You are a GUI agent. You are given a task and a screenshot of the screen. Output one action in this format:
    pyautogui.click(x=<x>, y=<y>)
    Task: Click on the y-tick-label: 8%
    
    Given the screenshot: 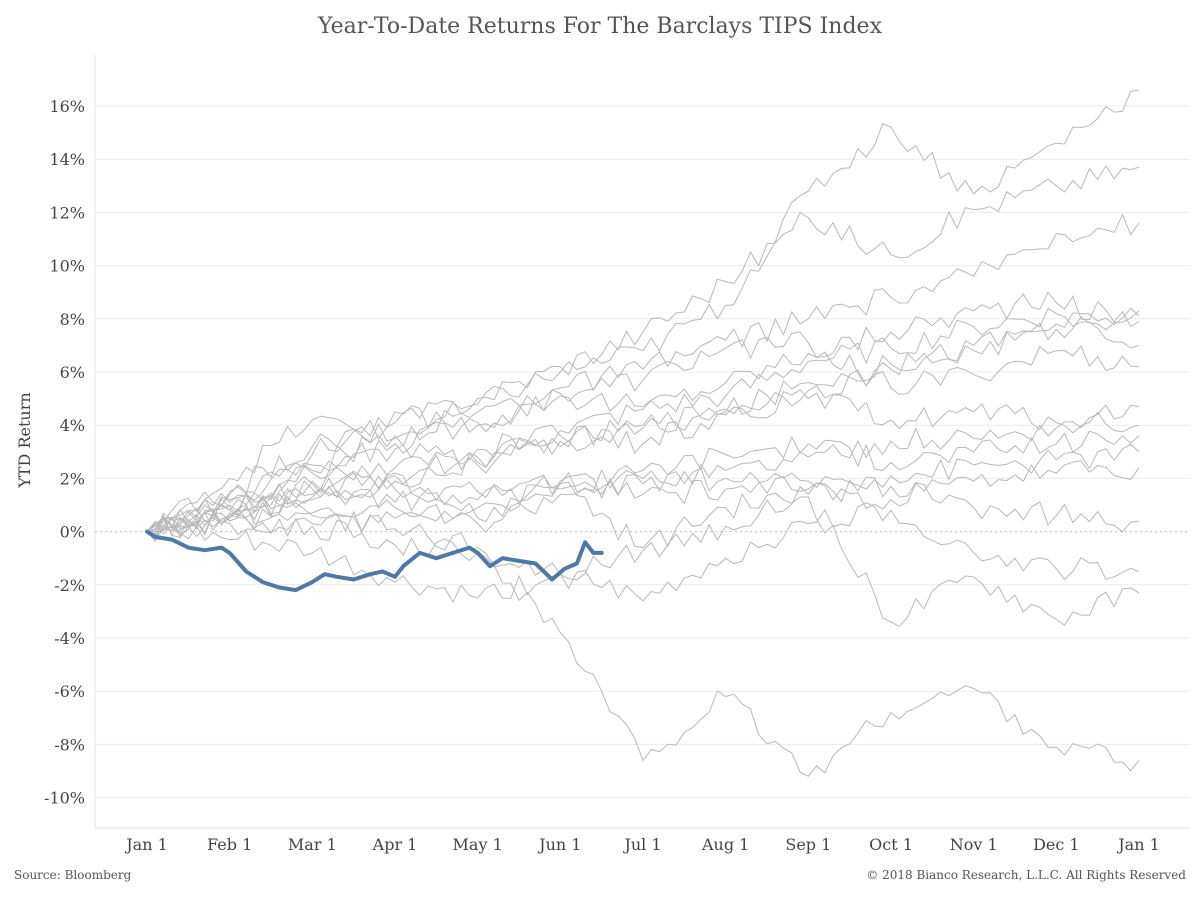 What is the action you would take?
    pyautogui.click(x=72, y=319)
    